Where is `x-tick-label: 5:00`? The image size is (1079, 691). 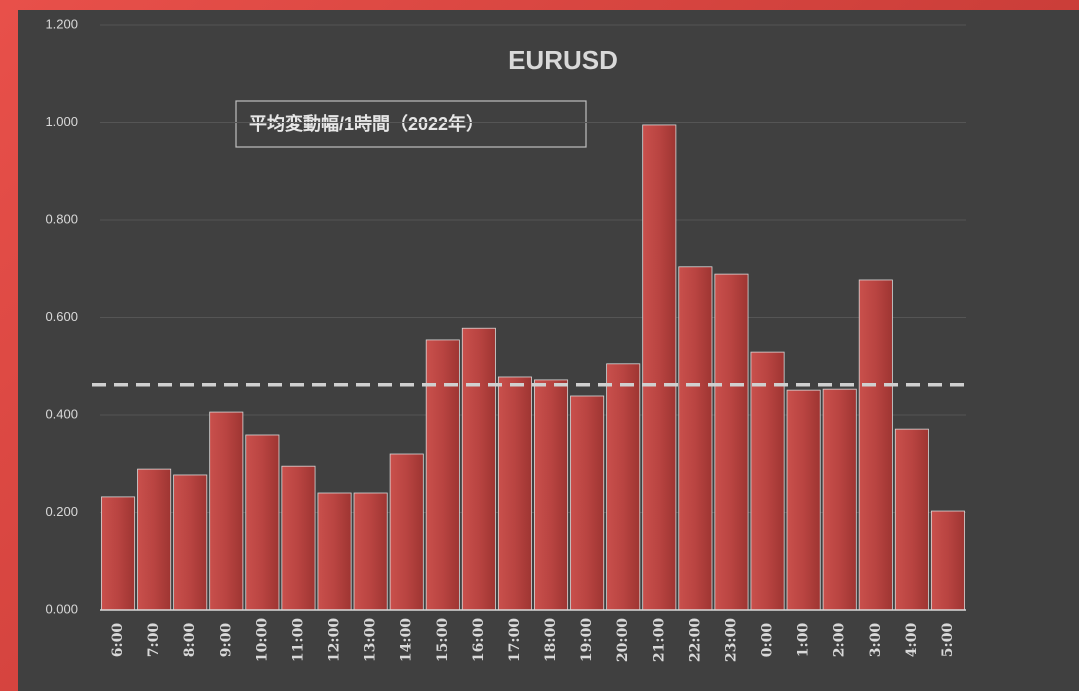 x-tick-label: 5:00 is located at coordinates (948, 640).